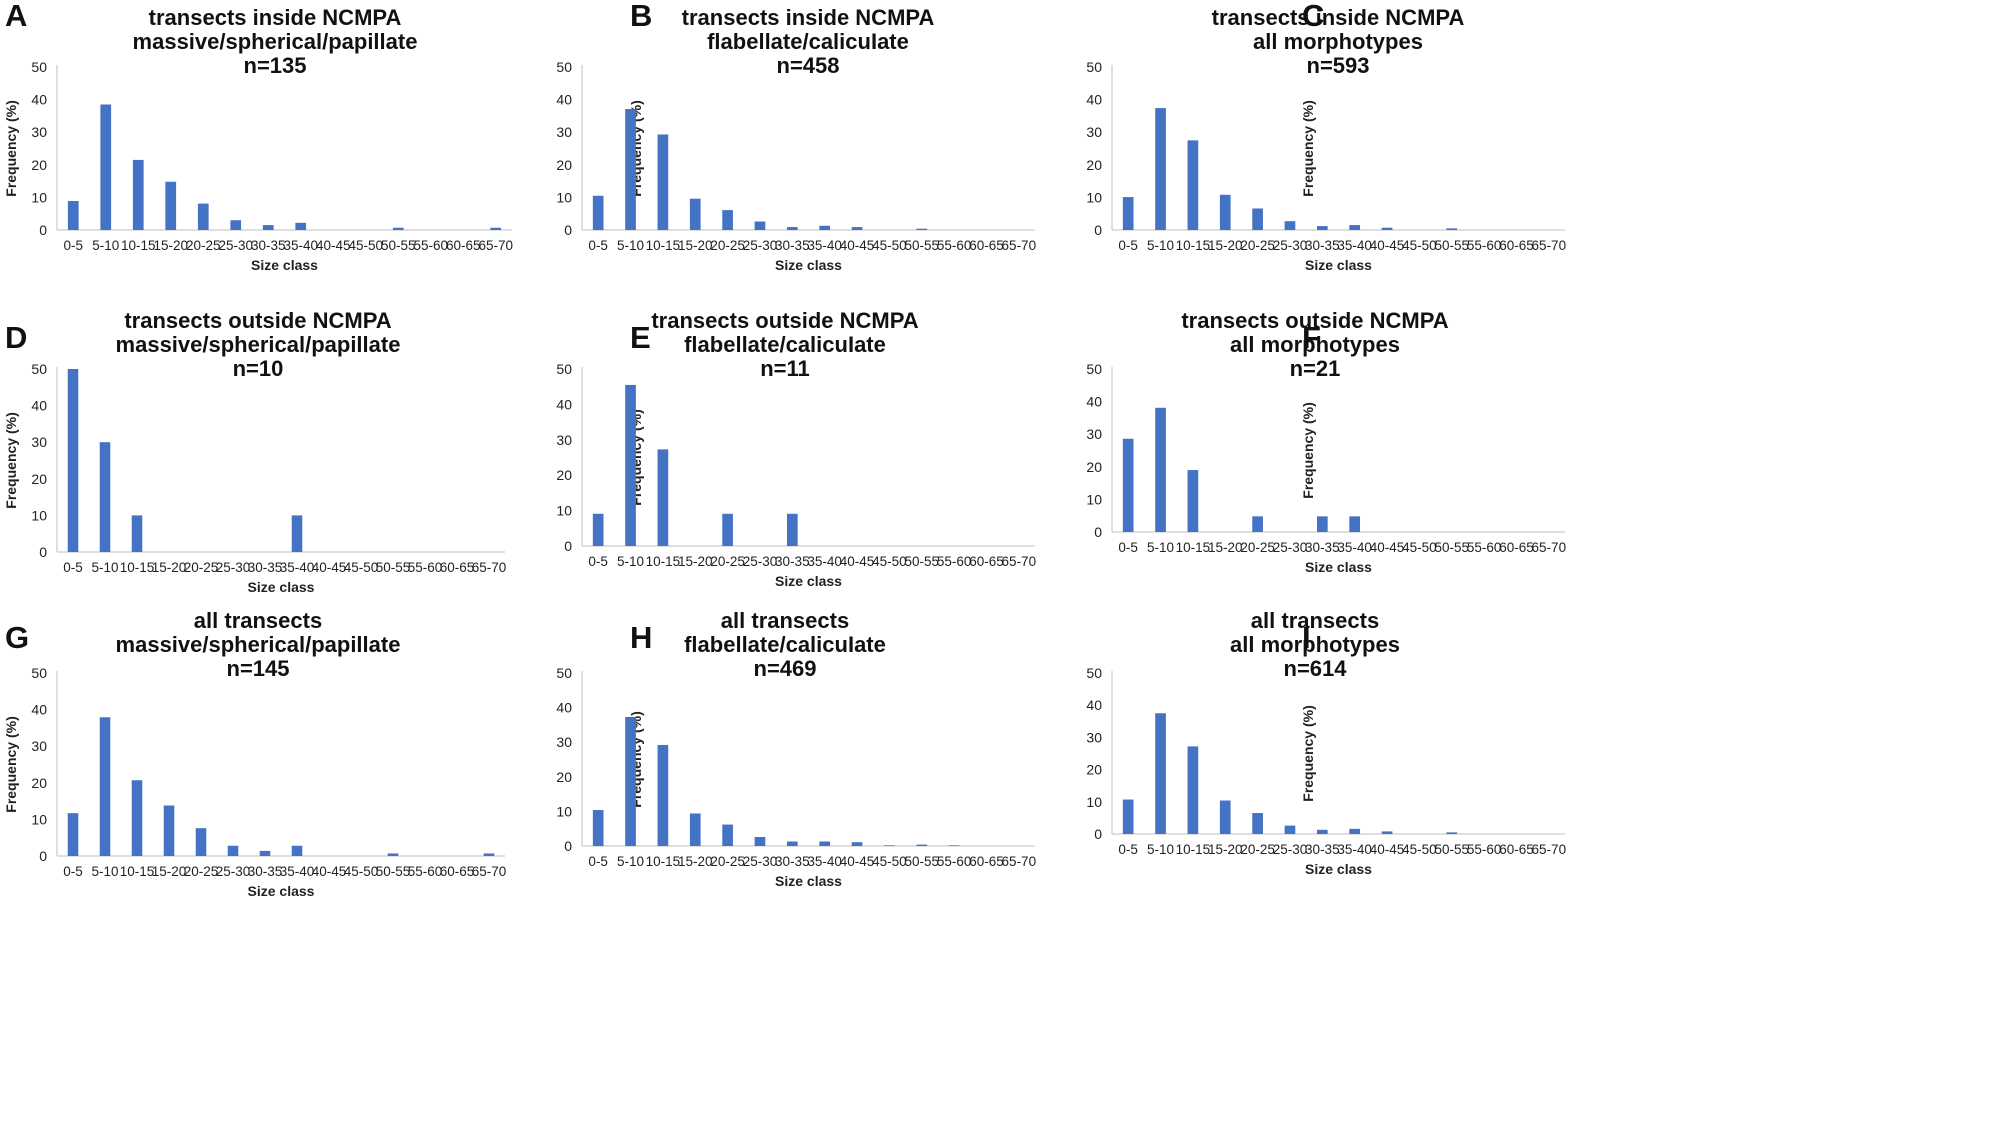 The image size is (2000, 1142). What do you see at coordinates (39, 406) in the screenshot?
I see `y-tick-label-d: 40` at bounding box center [39, 406].